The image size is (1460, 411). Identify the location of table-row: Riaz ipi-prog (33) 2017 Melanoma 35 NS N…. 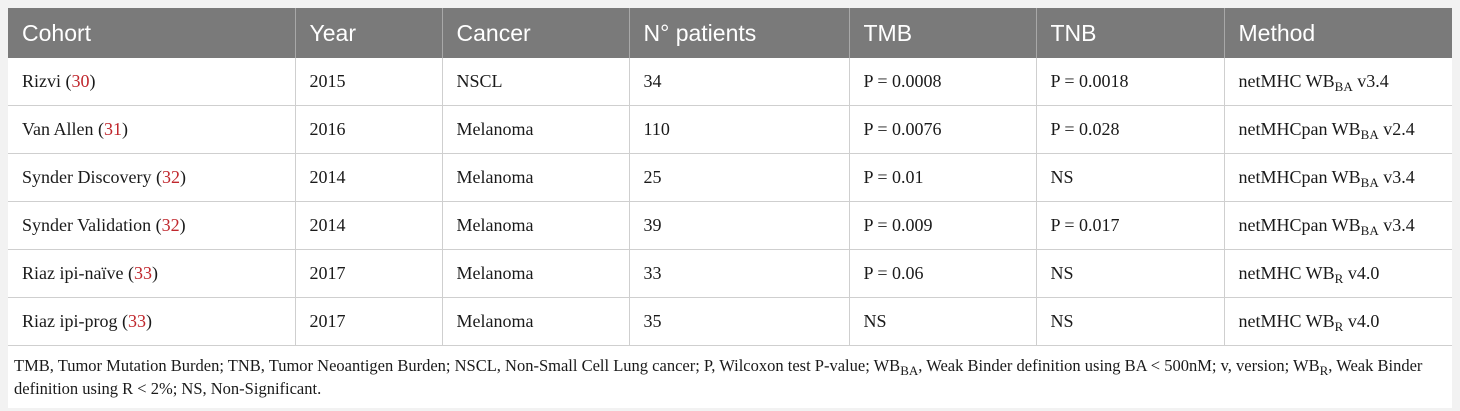
(730, 321).